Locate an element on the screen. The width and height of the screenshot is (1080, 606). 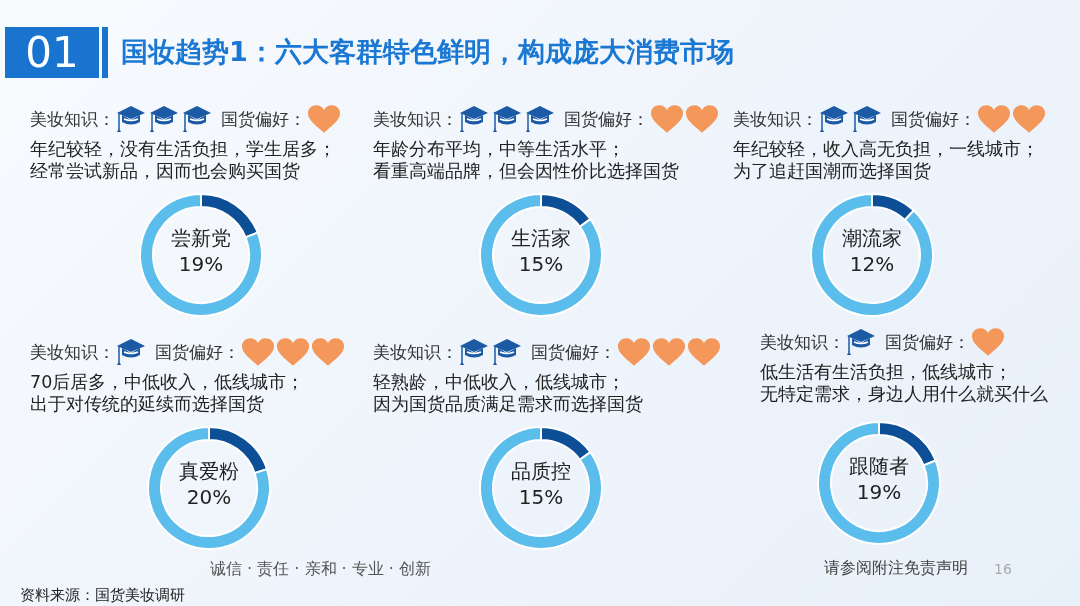
text: 年龄分布平均，中等生活水平； is located at coordinates (499, 149).